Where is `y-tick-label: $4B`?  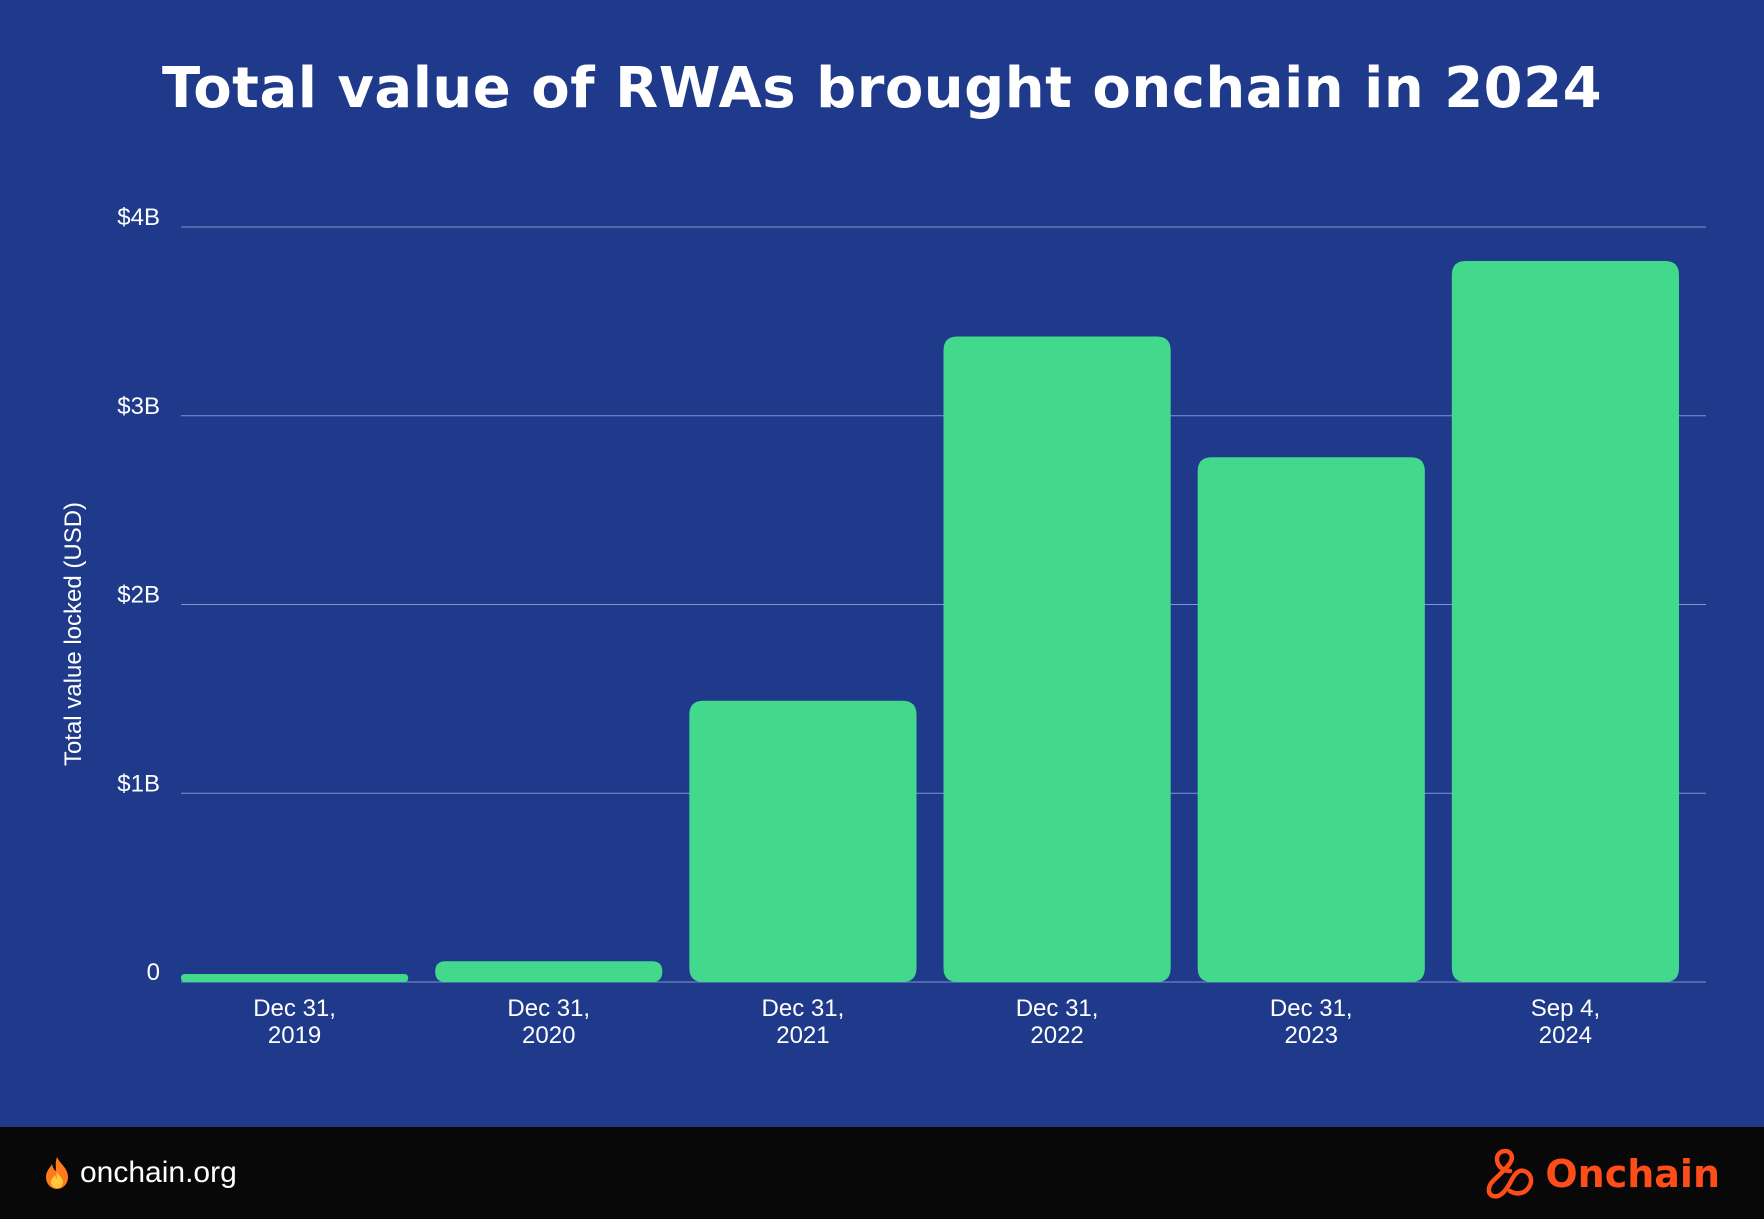 y-tick-label: $4B is located at coordinates (138, 217).